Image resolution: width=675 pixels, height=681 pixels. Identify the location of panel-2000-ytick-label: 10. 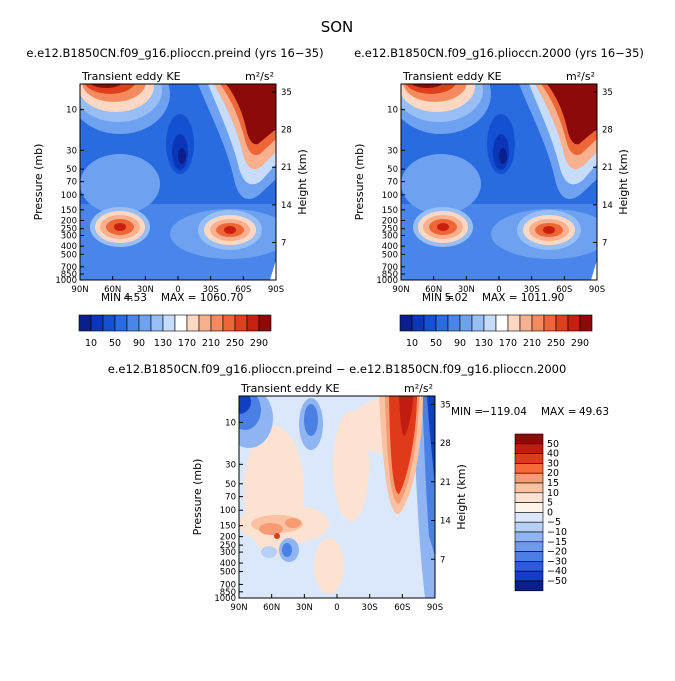
(392, 111).